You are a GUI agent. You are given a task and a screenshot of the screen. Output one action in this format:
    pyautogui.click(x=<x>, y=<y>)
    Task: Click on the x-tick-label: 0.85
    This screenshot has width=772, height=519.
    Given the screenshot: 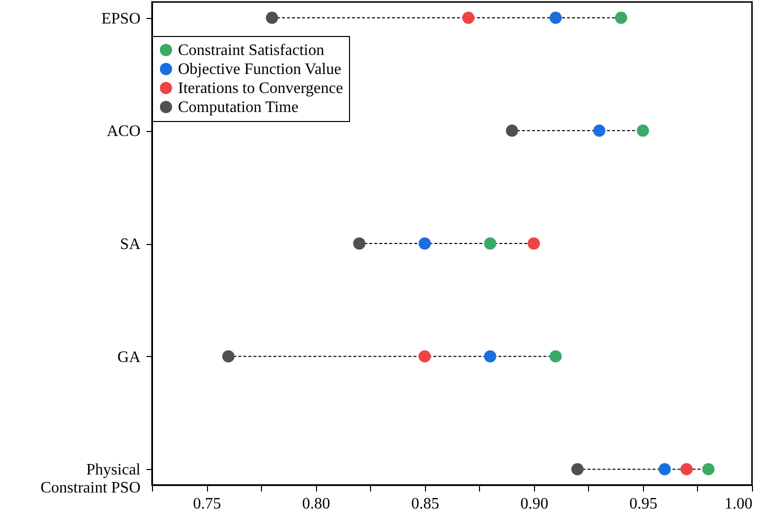 What is the action you would take?
    pyautogui.click(x=425, y=504)
    